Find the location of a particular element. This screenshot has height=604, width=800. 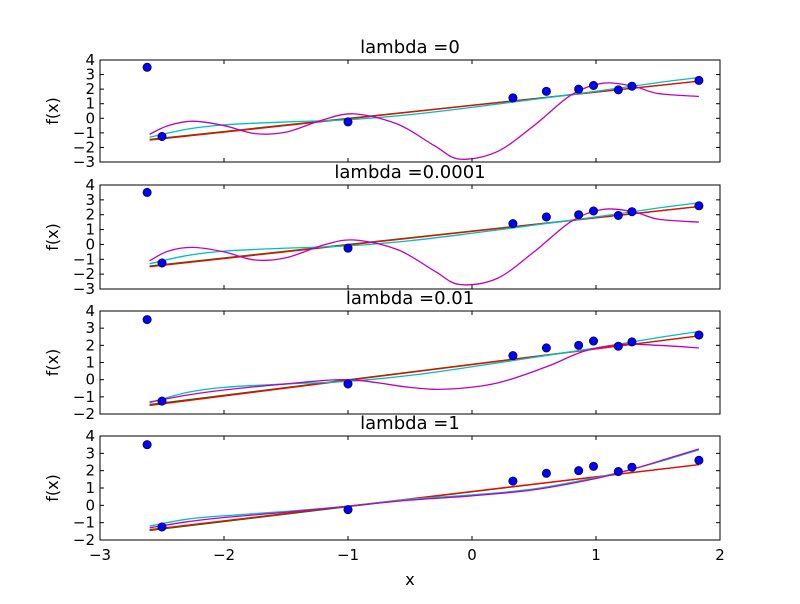

x-tick-label: 1 is located at coordinates (596, 555).